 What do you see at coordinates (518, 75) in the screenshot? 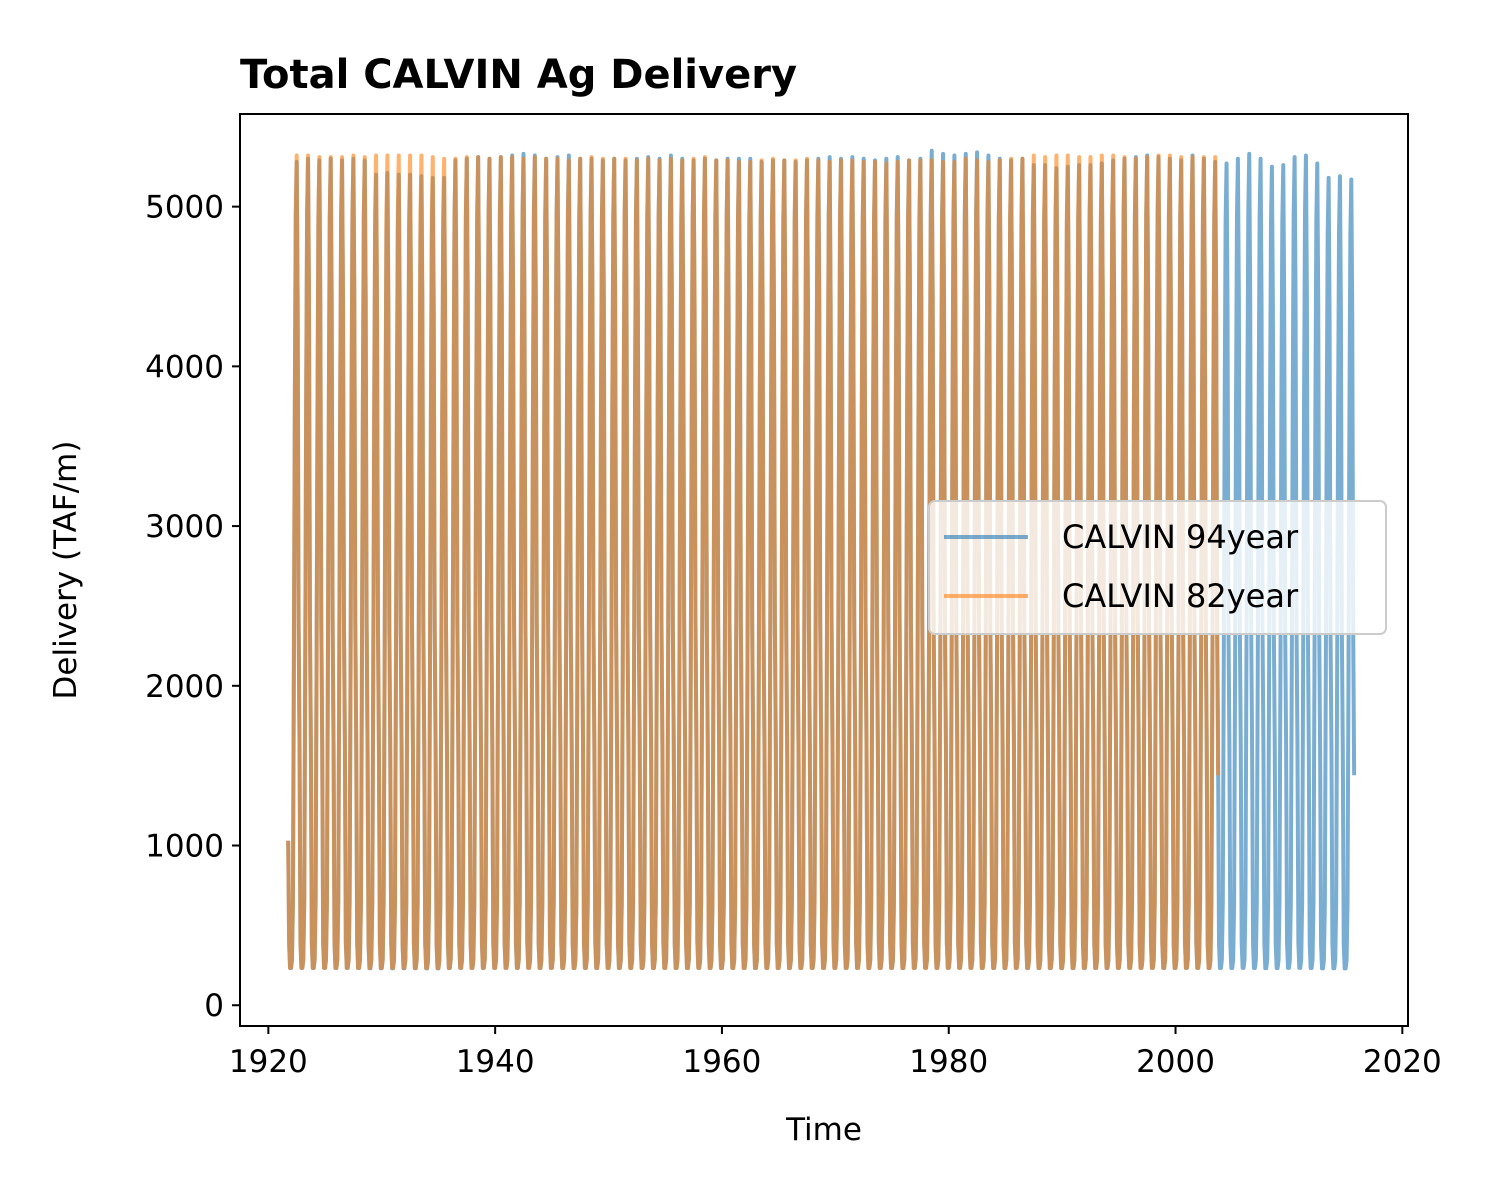
I see `chart-title: Total CALVIN Ag Delivery` at bounding box center [518, 75].